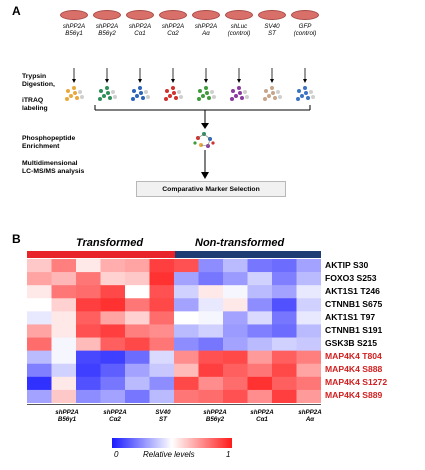  I want to click on row-label: AKT1S1 T246, so click(352, 290).